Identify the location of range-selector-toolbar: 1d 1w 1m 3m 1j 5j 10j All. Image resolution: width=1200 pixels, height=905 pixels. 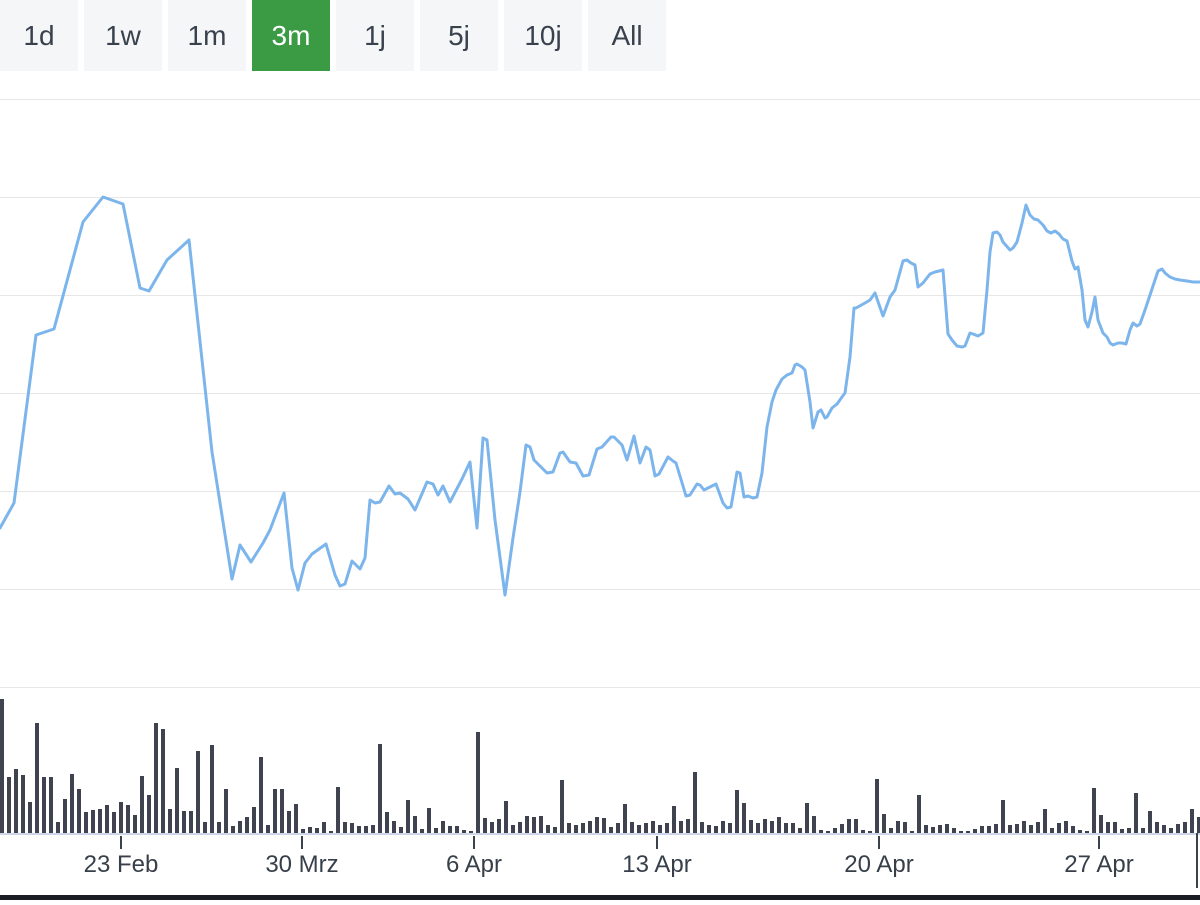
(600, 35).